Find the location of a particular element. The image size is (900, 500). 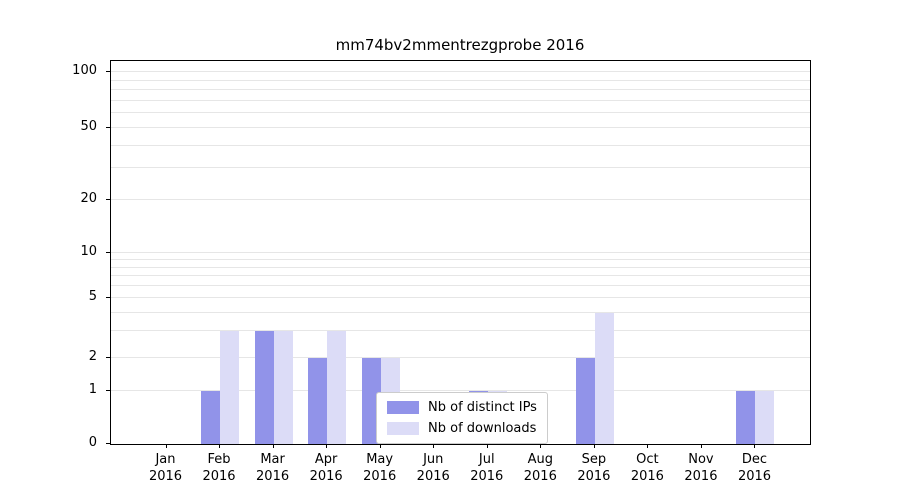

y-tick-label: 5 is located at coordinates (92, 297).